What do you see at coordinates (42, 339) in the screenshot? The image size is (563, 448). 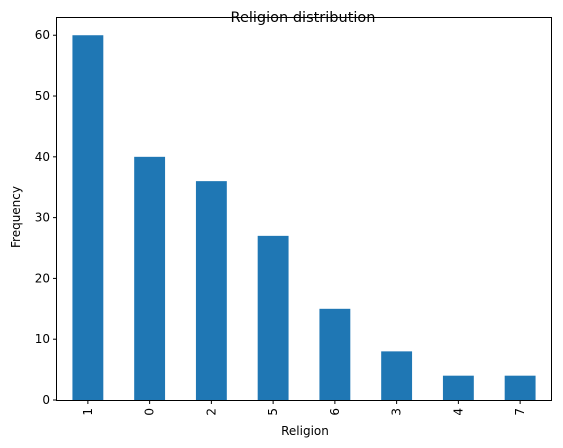 I see `y-tick-label-10: 10` at bounding box center [42, 339].